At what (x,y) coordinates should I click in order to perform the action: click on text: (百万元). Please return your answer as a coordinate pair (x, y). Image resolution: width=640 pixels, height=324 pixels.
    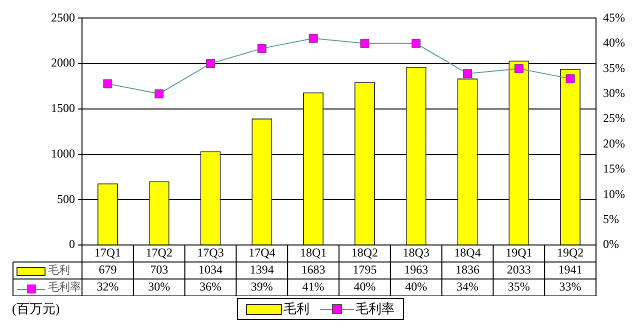
    Looking at the image, I should click on (36, 309).